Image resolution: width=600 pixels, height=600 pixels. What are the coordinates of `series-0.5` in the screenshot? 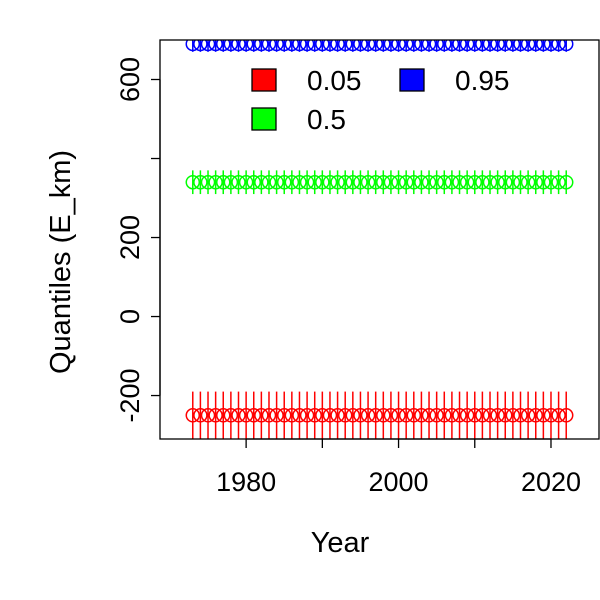 It's located at (379, 182).